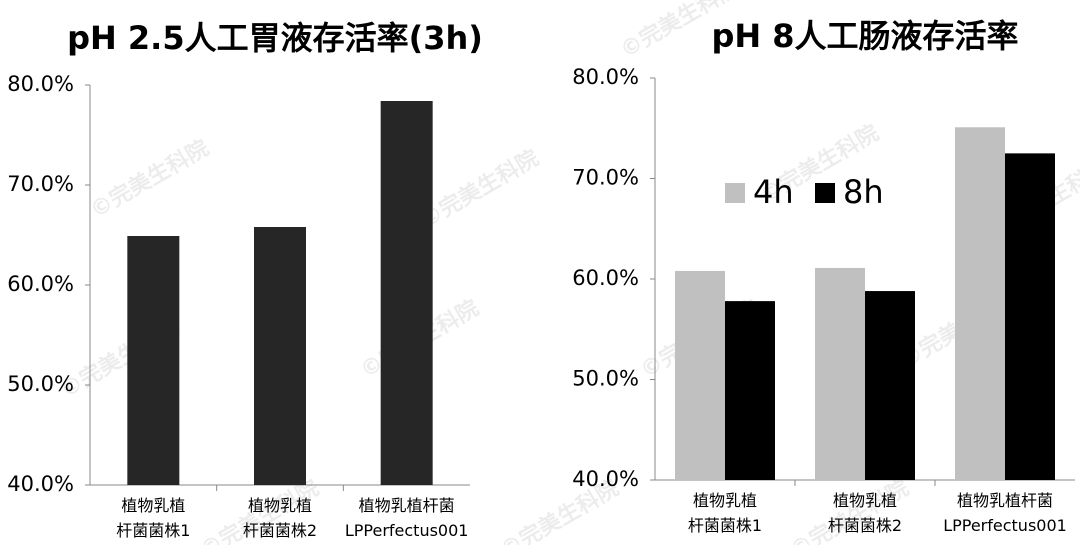 This screenshot has height=545, width=1080. I want to click on legend-label: 8h, so click(863, 192).